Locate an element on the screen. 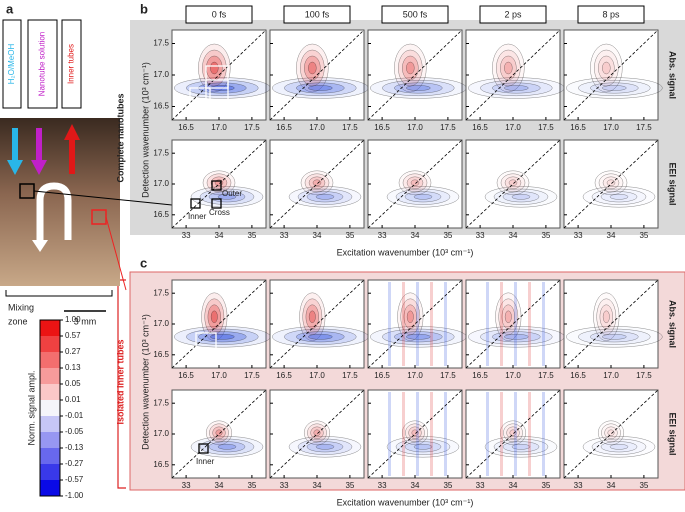 The image size is (685, 512). colorbar-tick-label: -0.27 is located at coordinates (74, 463).